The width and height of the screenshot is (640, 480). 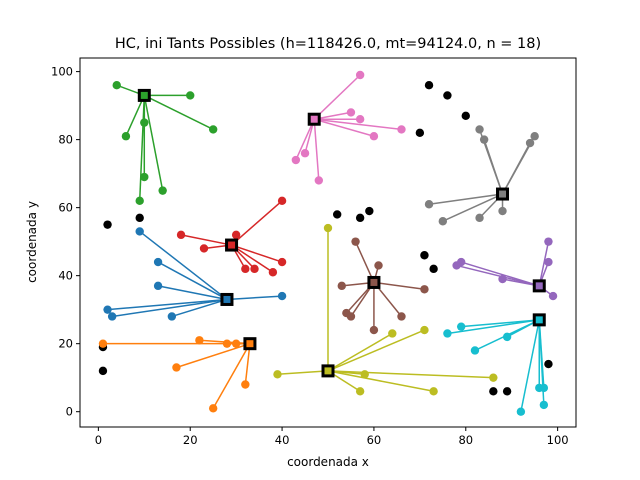 What do you see at coordinates (65, 276) in the screenshot?
I see `y-tick-label-2: 40` at bounding box center [65, 276].